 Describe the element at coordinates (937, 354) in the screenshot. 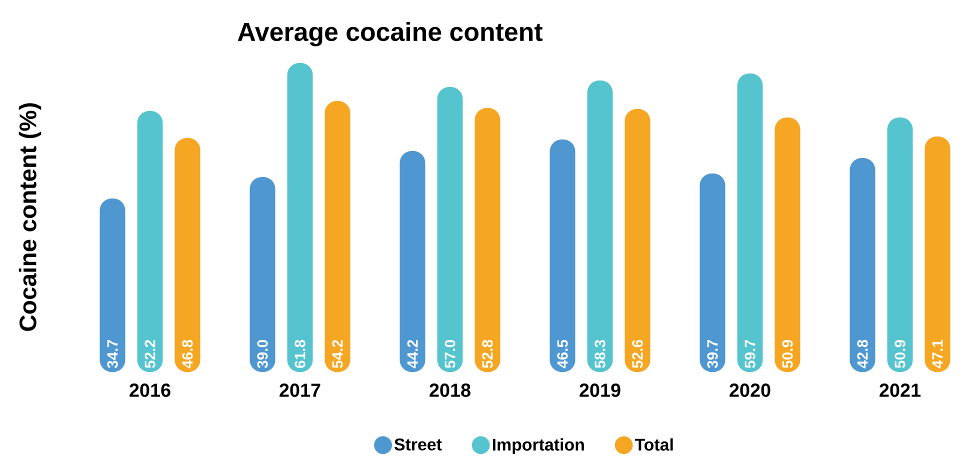

I see `data-label: 47.1` at that location.